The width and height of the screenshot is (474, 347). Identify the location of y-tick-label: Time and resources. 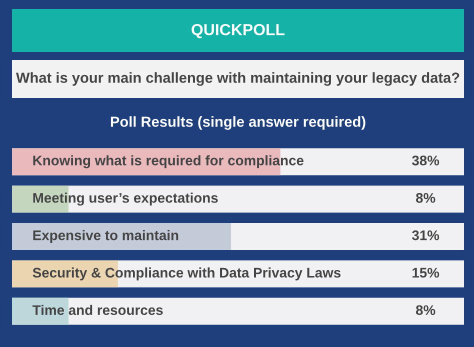
(97, 310).